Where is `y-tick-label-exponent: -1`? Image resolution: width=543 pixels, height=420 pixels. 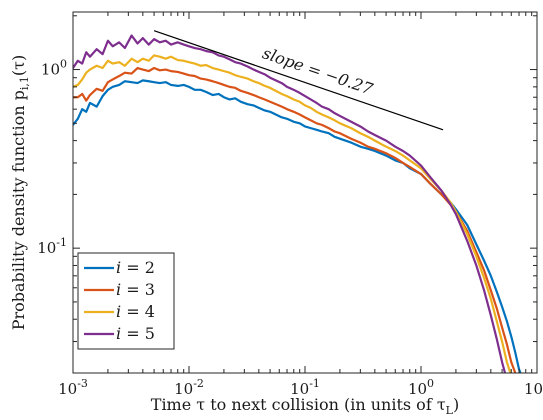
y-tick-label-exponent: -1 is located at coordinates (61, 242).